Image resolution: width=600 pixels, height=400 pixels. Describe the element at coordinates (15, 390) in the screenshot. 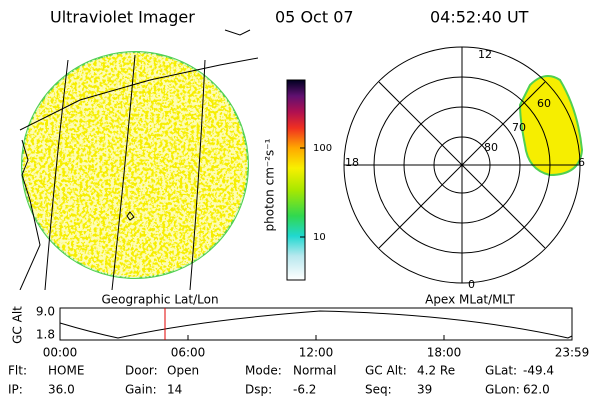

I see `field-label: IP:` at that location.